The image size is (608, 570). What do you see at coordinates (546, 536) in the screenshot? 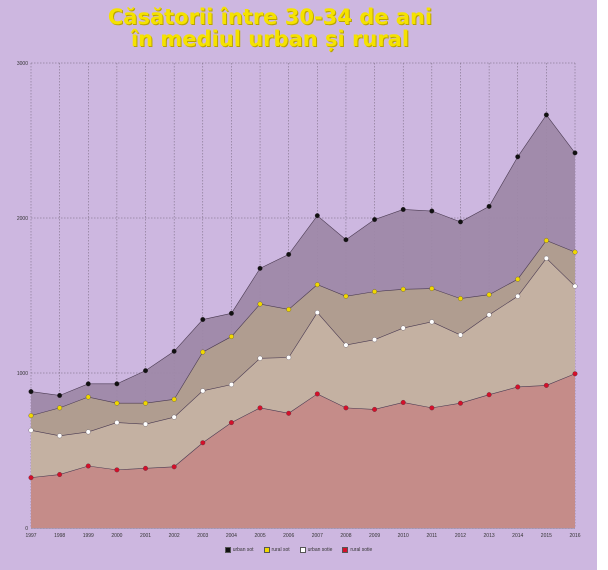
I see `x-tick-label: 2015` at bounding box center [546, 536].